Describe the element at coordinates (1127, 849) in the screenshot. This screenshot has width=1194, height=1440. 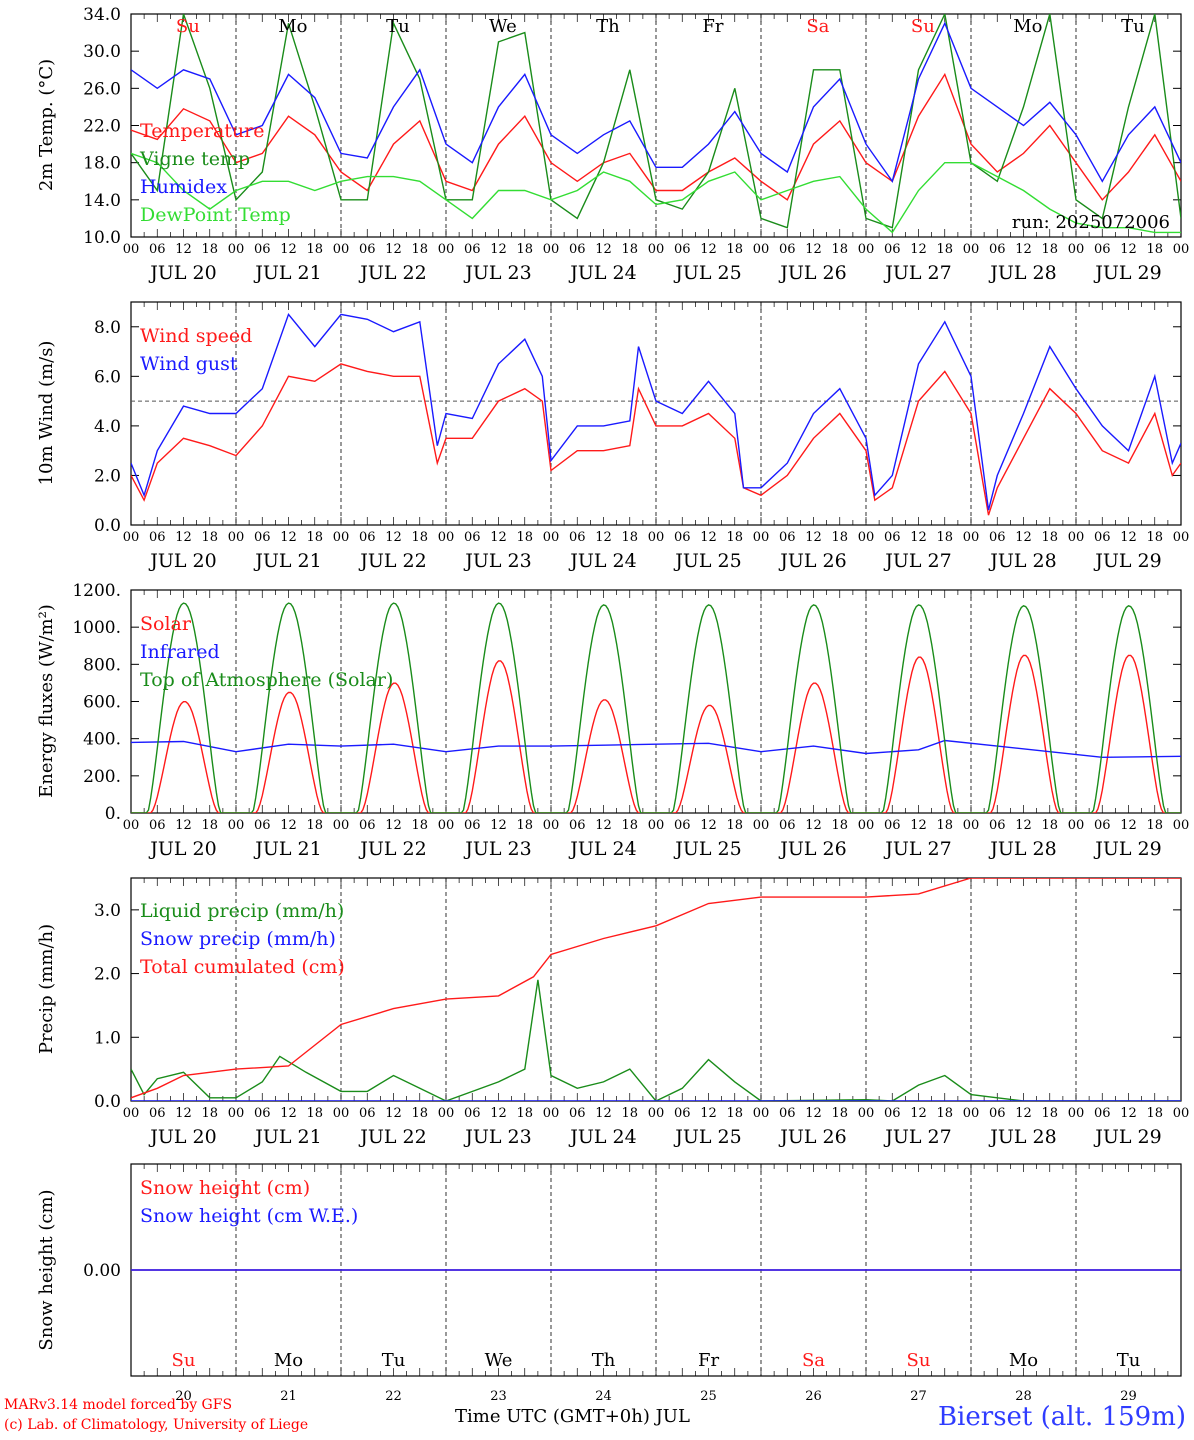
I see `date-label: JUL 29` at that location.